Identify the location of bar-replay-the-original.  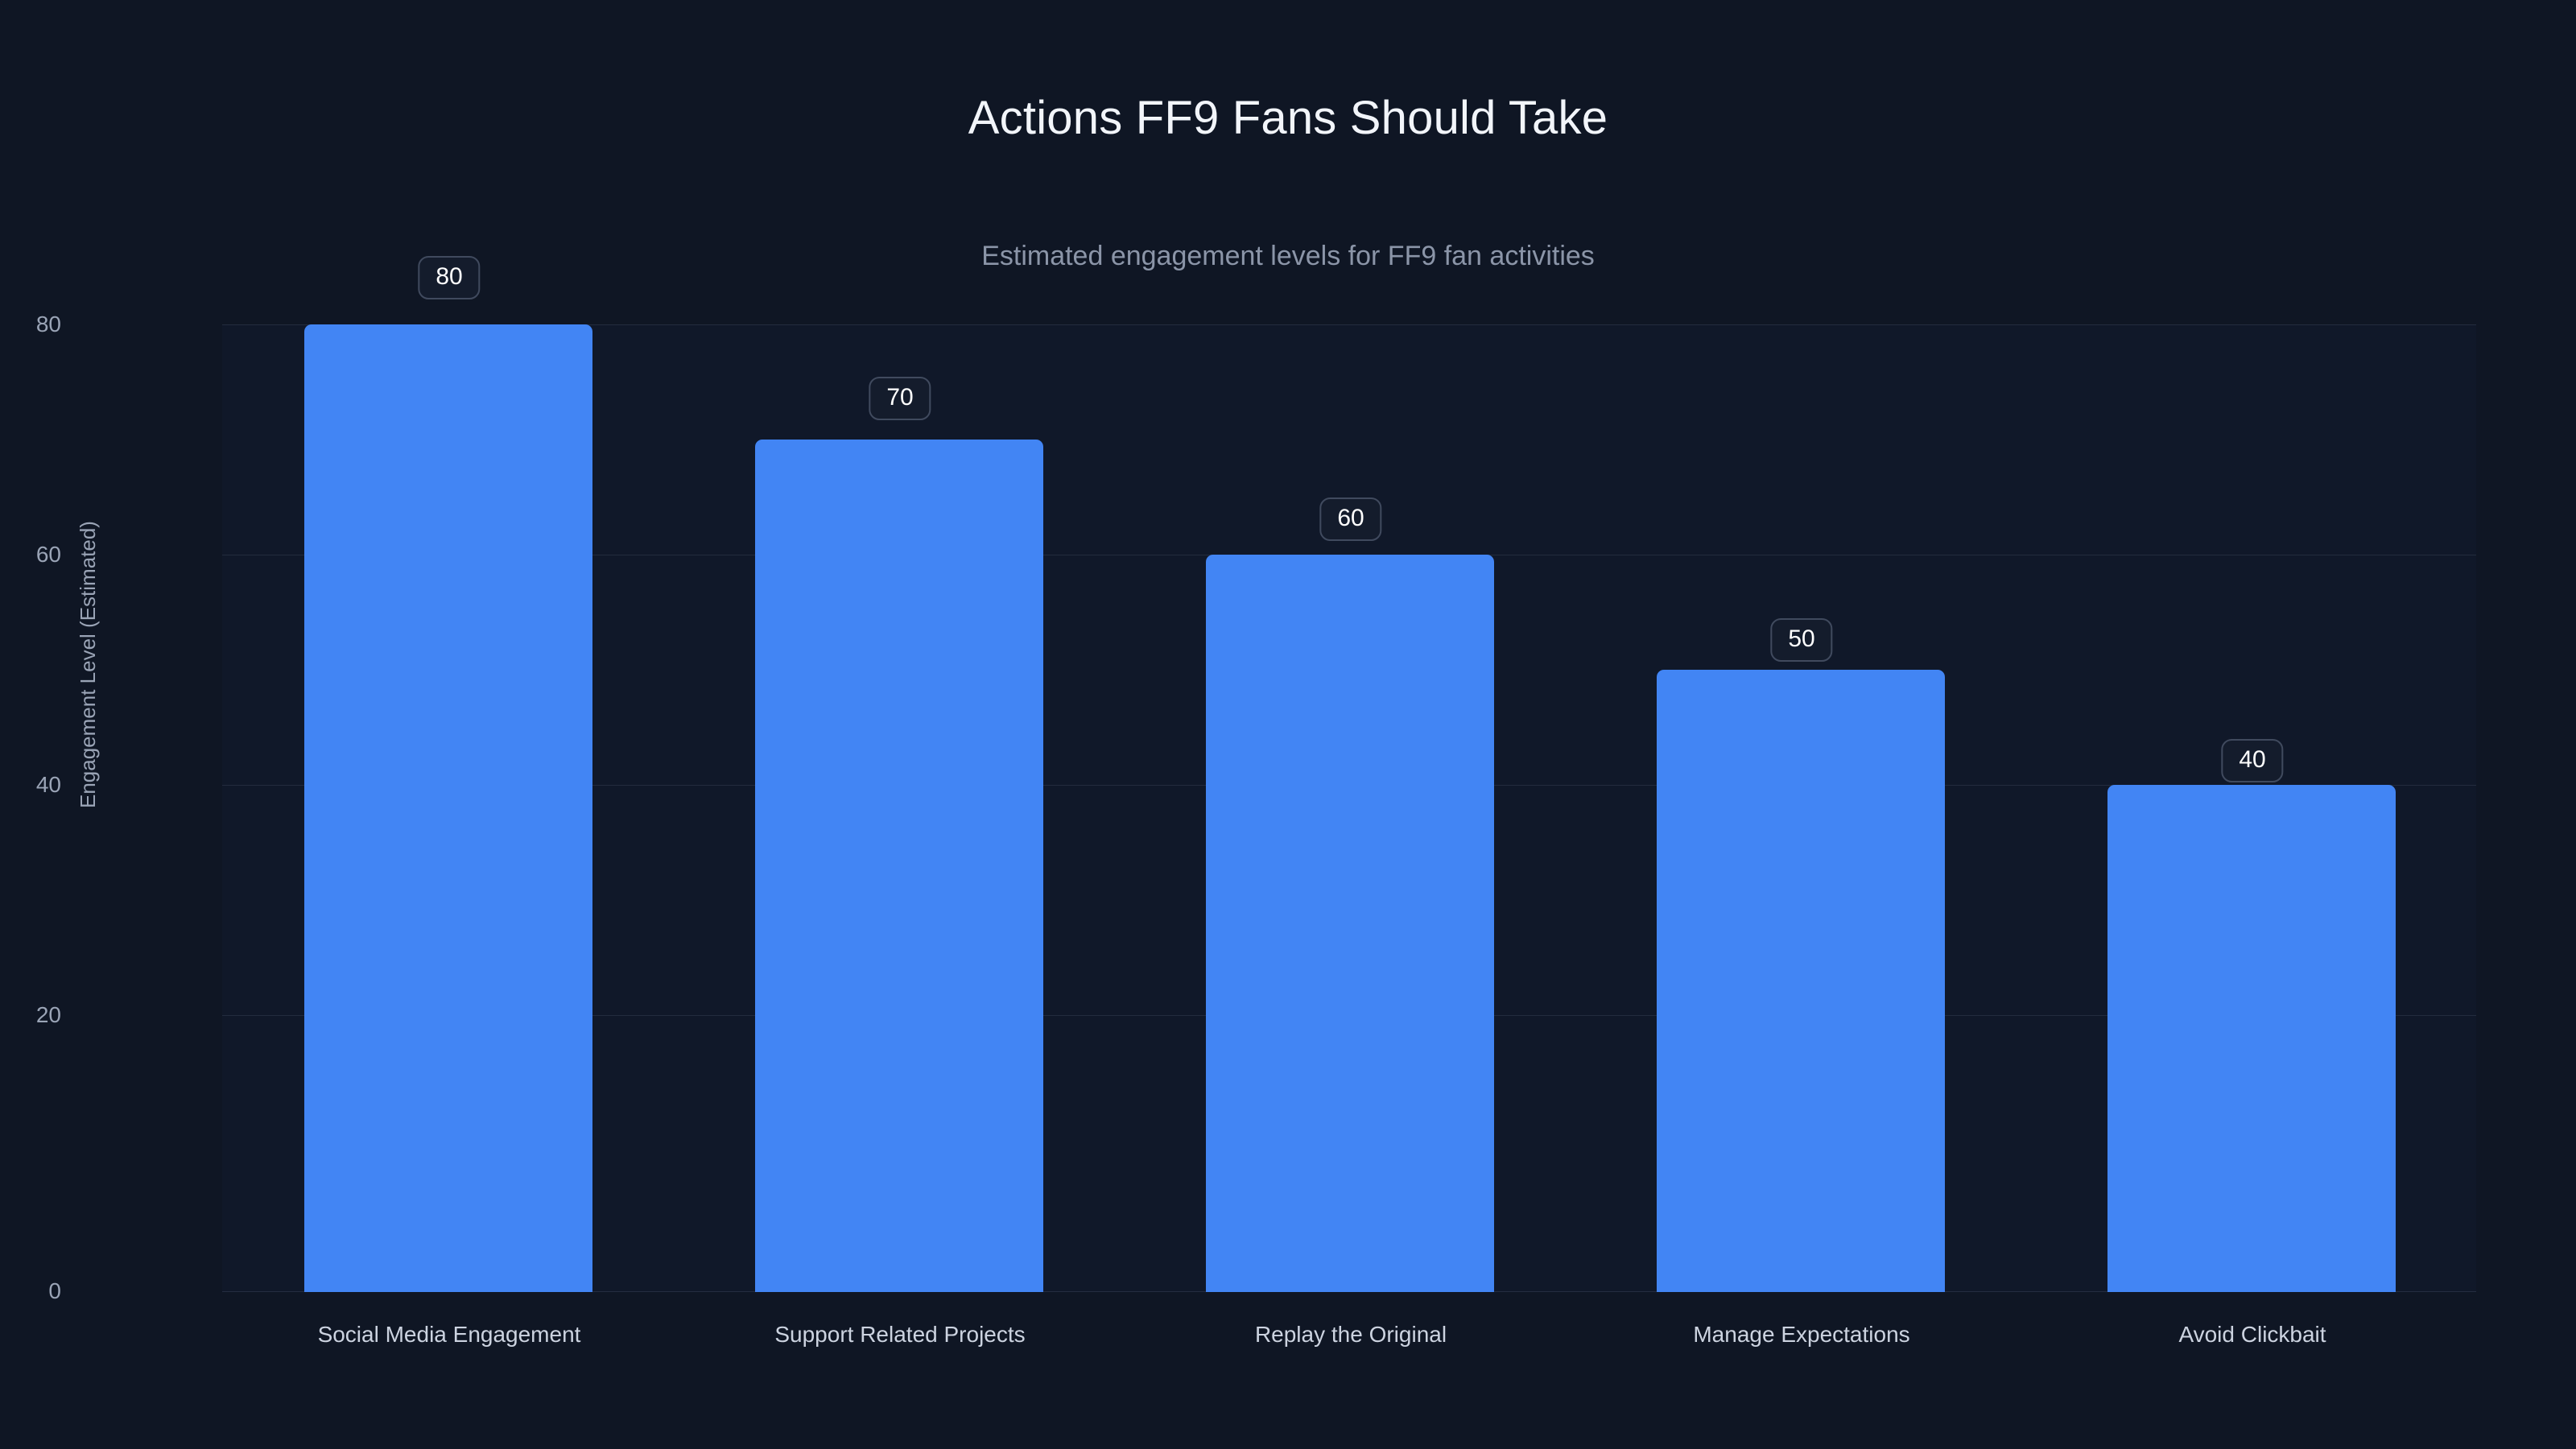
(1350, 924).